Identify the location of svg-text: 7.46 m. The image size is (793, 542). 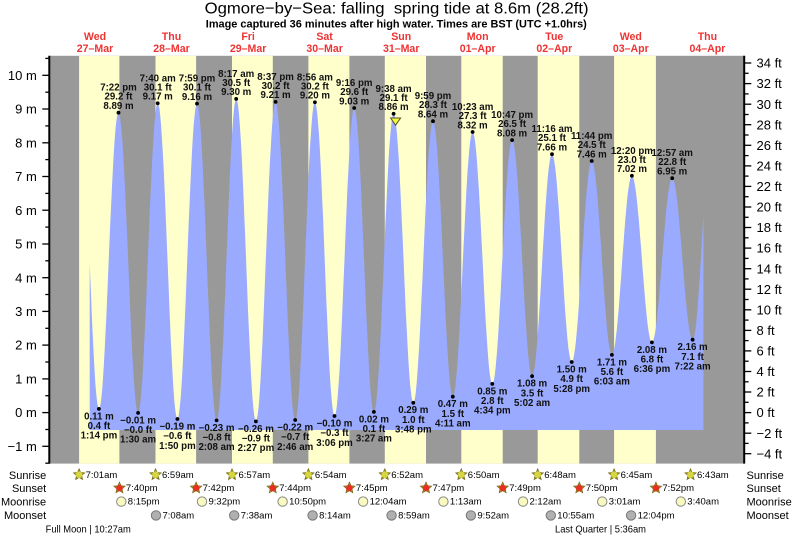
(592, 154).